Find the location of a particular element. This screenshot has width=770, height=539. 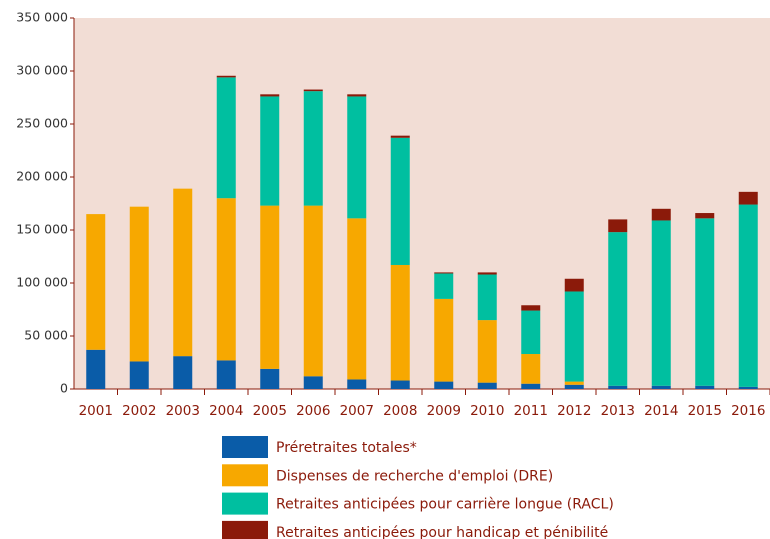

x-tick-label: 2005 is located at coordinates (270, 411).